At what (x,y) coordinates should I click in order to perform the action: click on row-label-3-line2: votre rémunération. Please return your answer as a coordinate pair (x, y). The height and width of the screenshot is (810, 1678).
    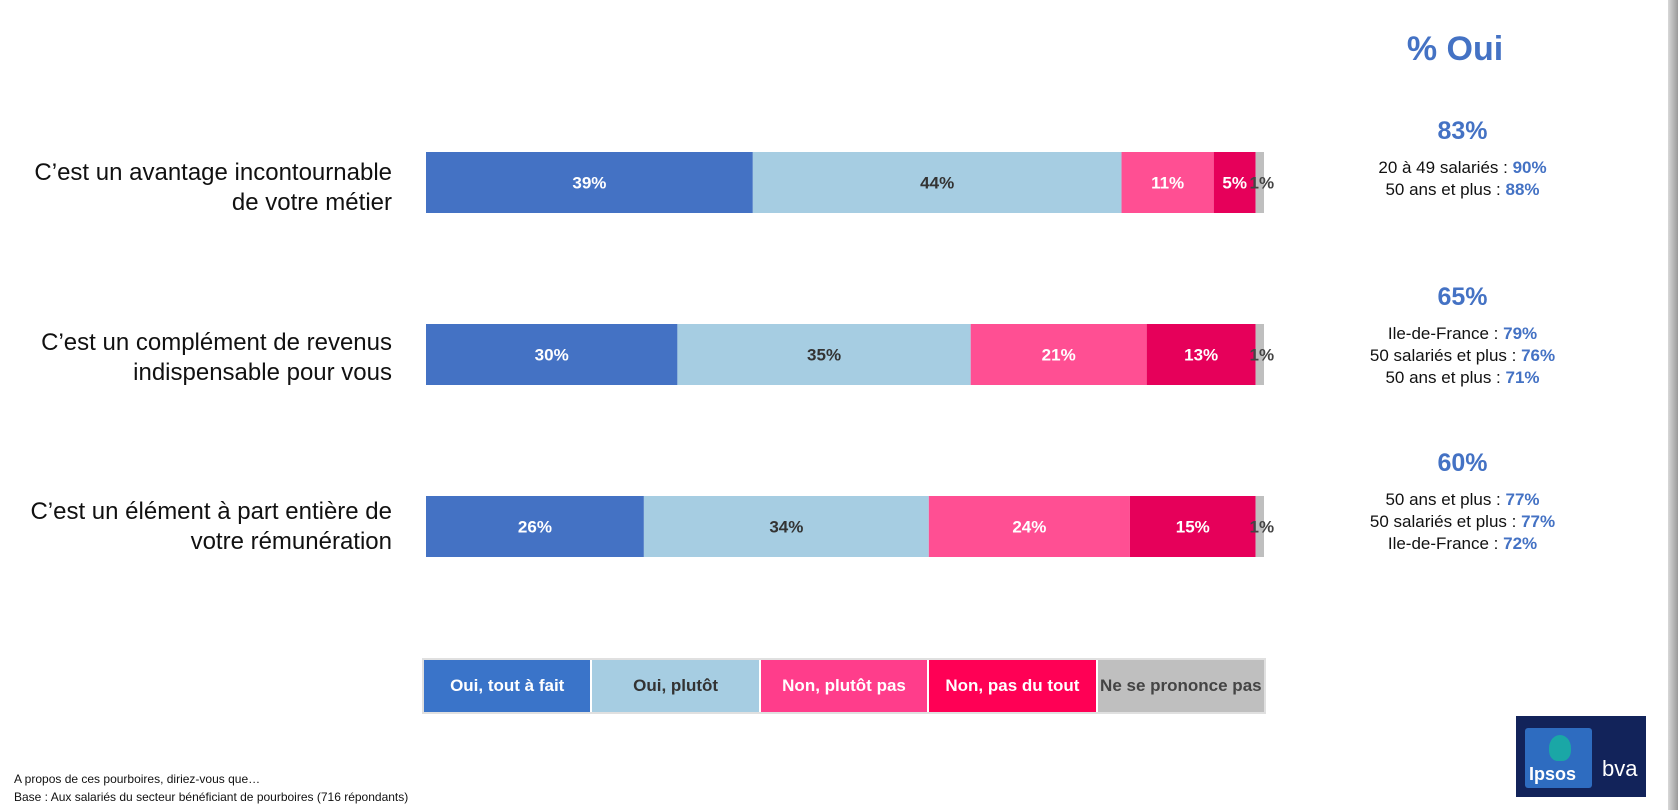
    Looking at the image, I should click on (291, 541).